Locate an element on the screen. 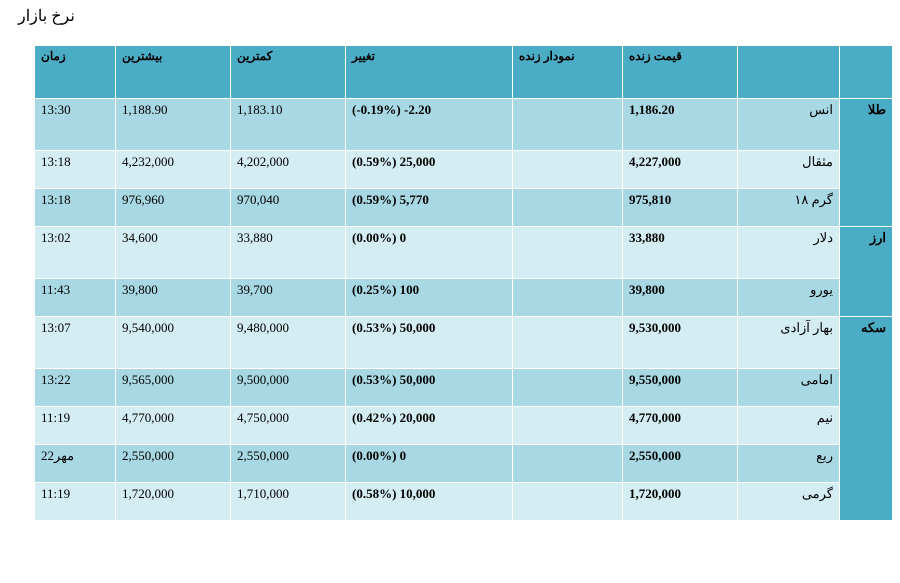 This screenshot has width=900, height=583. low-price: 970,040 is located at coordinates (288, 207).